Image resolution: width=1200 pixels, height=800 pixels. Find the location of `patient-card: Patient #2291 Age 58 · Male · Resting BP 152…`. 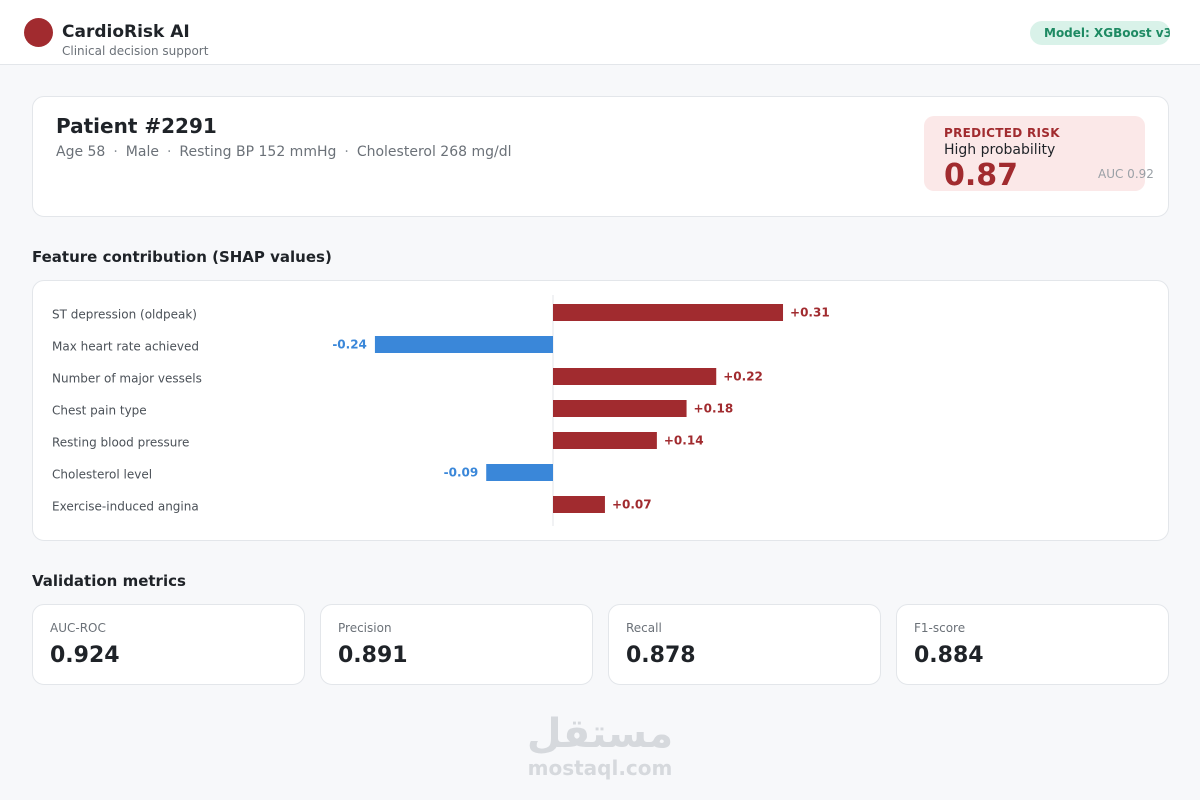

patient-card: Patient #2291 Age 58 · Male · Resting BP 152… is located at coordinates (600, 156).